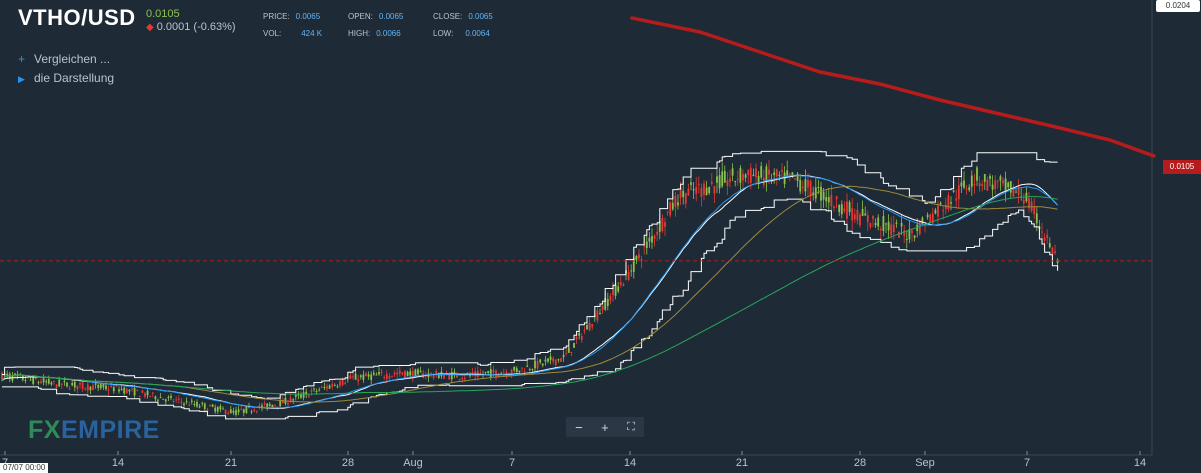  What do you see at coordinates (348, 463) in the screenshot?
I see `x-tick-label: 28` at bounding box center [348, 463].